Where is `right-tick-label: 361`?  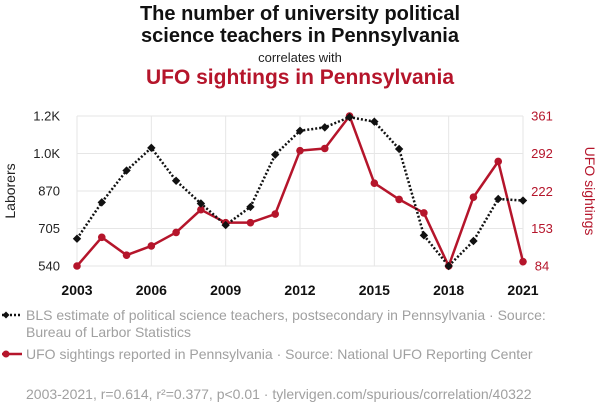
right-tick-label: 361 is located at coordinates (542, 116).